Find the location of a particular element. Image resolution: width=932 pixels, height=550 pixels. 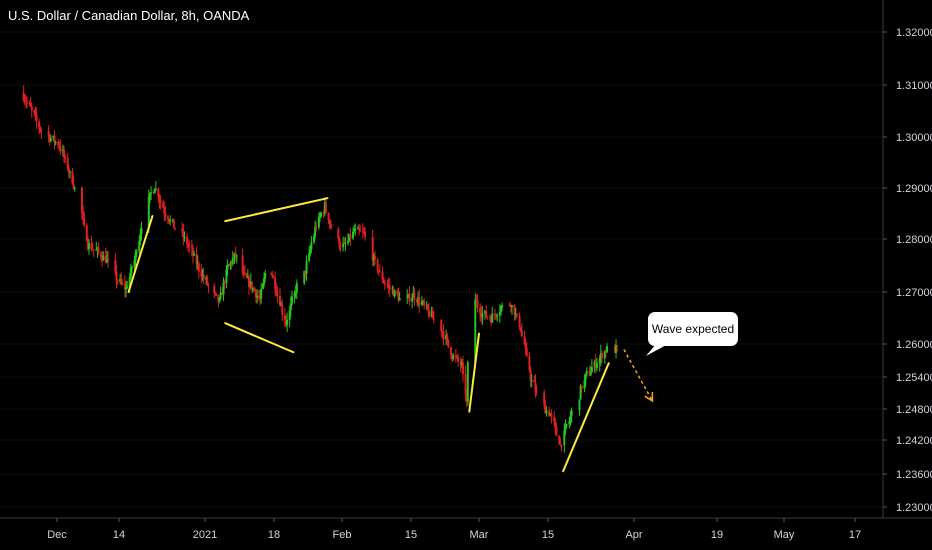

wave-expected-callout: Wave expected is located at coordinates (693, 329).